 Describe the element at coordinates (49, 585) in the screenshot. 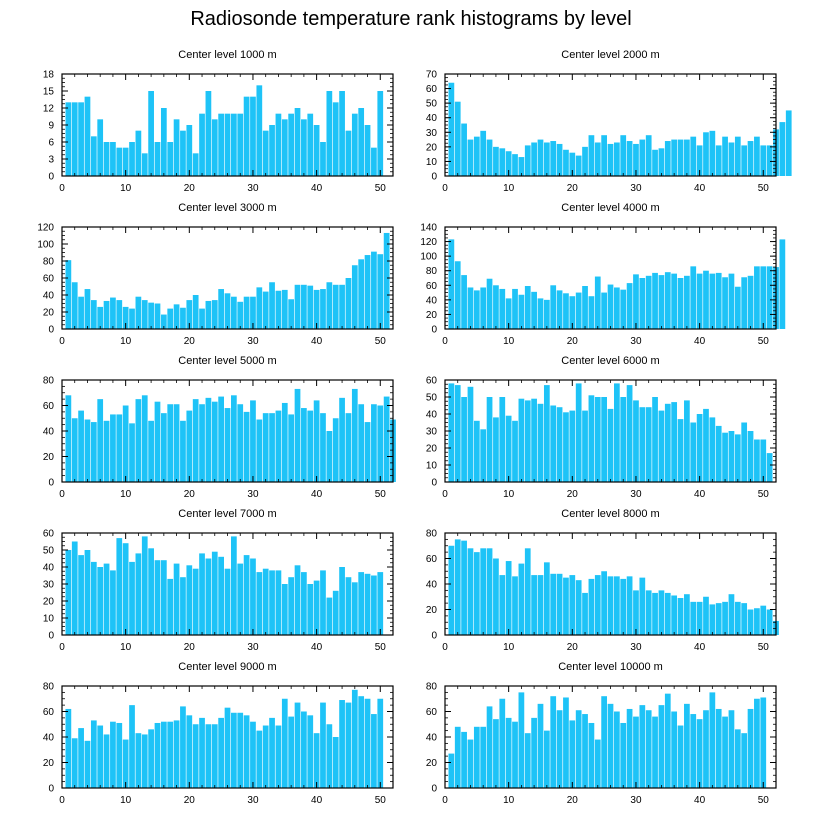

I see `y-tick-label: 30` at that location.